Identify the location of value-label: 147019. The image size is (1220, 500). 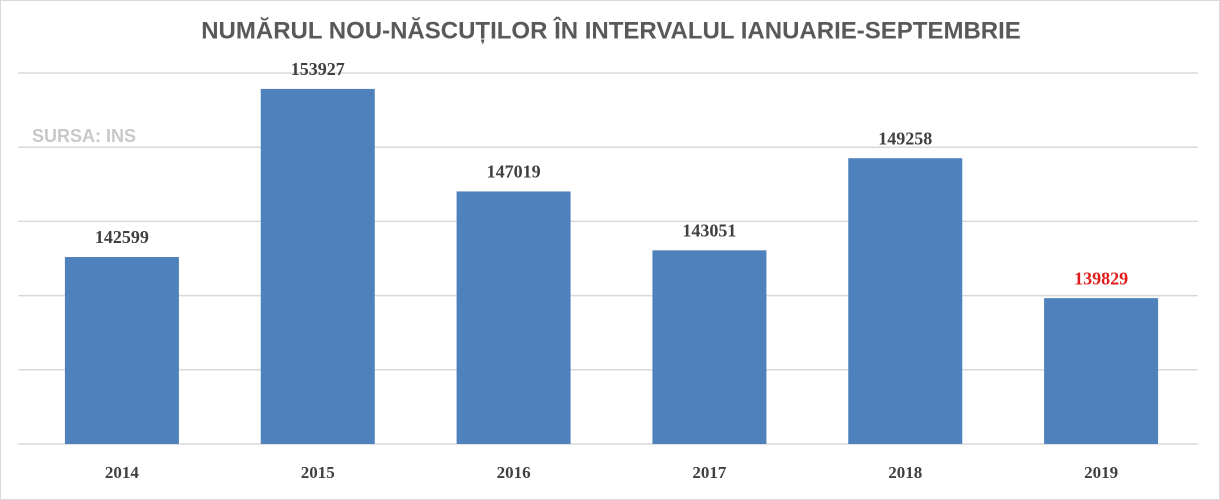
(514, 172).